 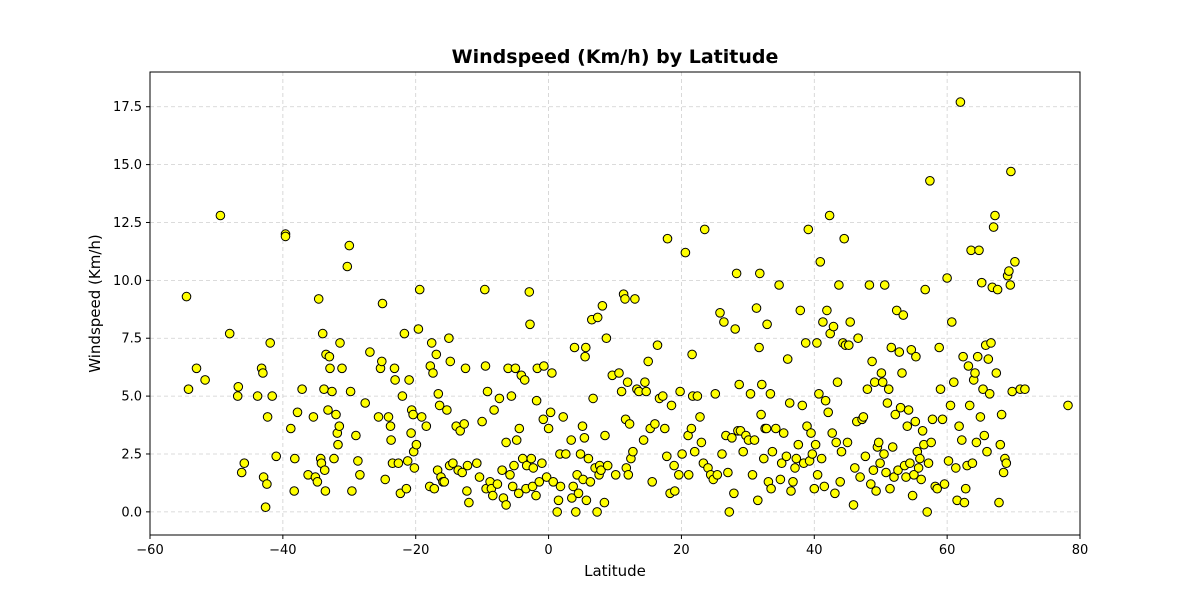 I want to click on y-axis-ticks: 0.0 2.5 5.0 7.5 10.0 12.5 15.0 17.5, so click(x=131, y=310).